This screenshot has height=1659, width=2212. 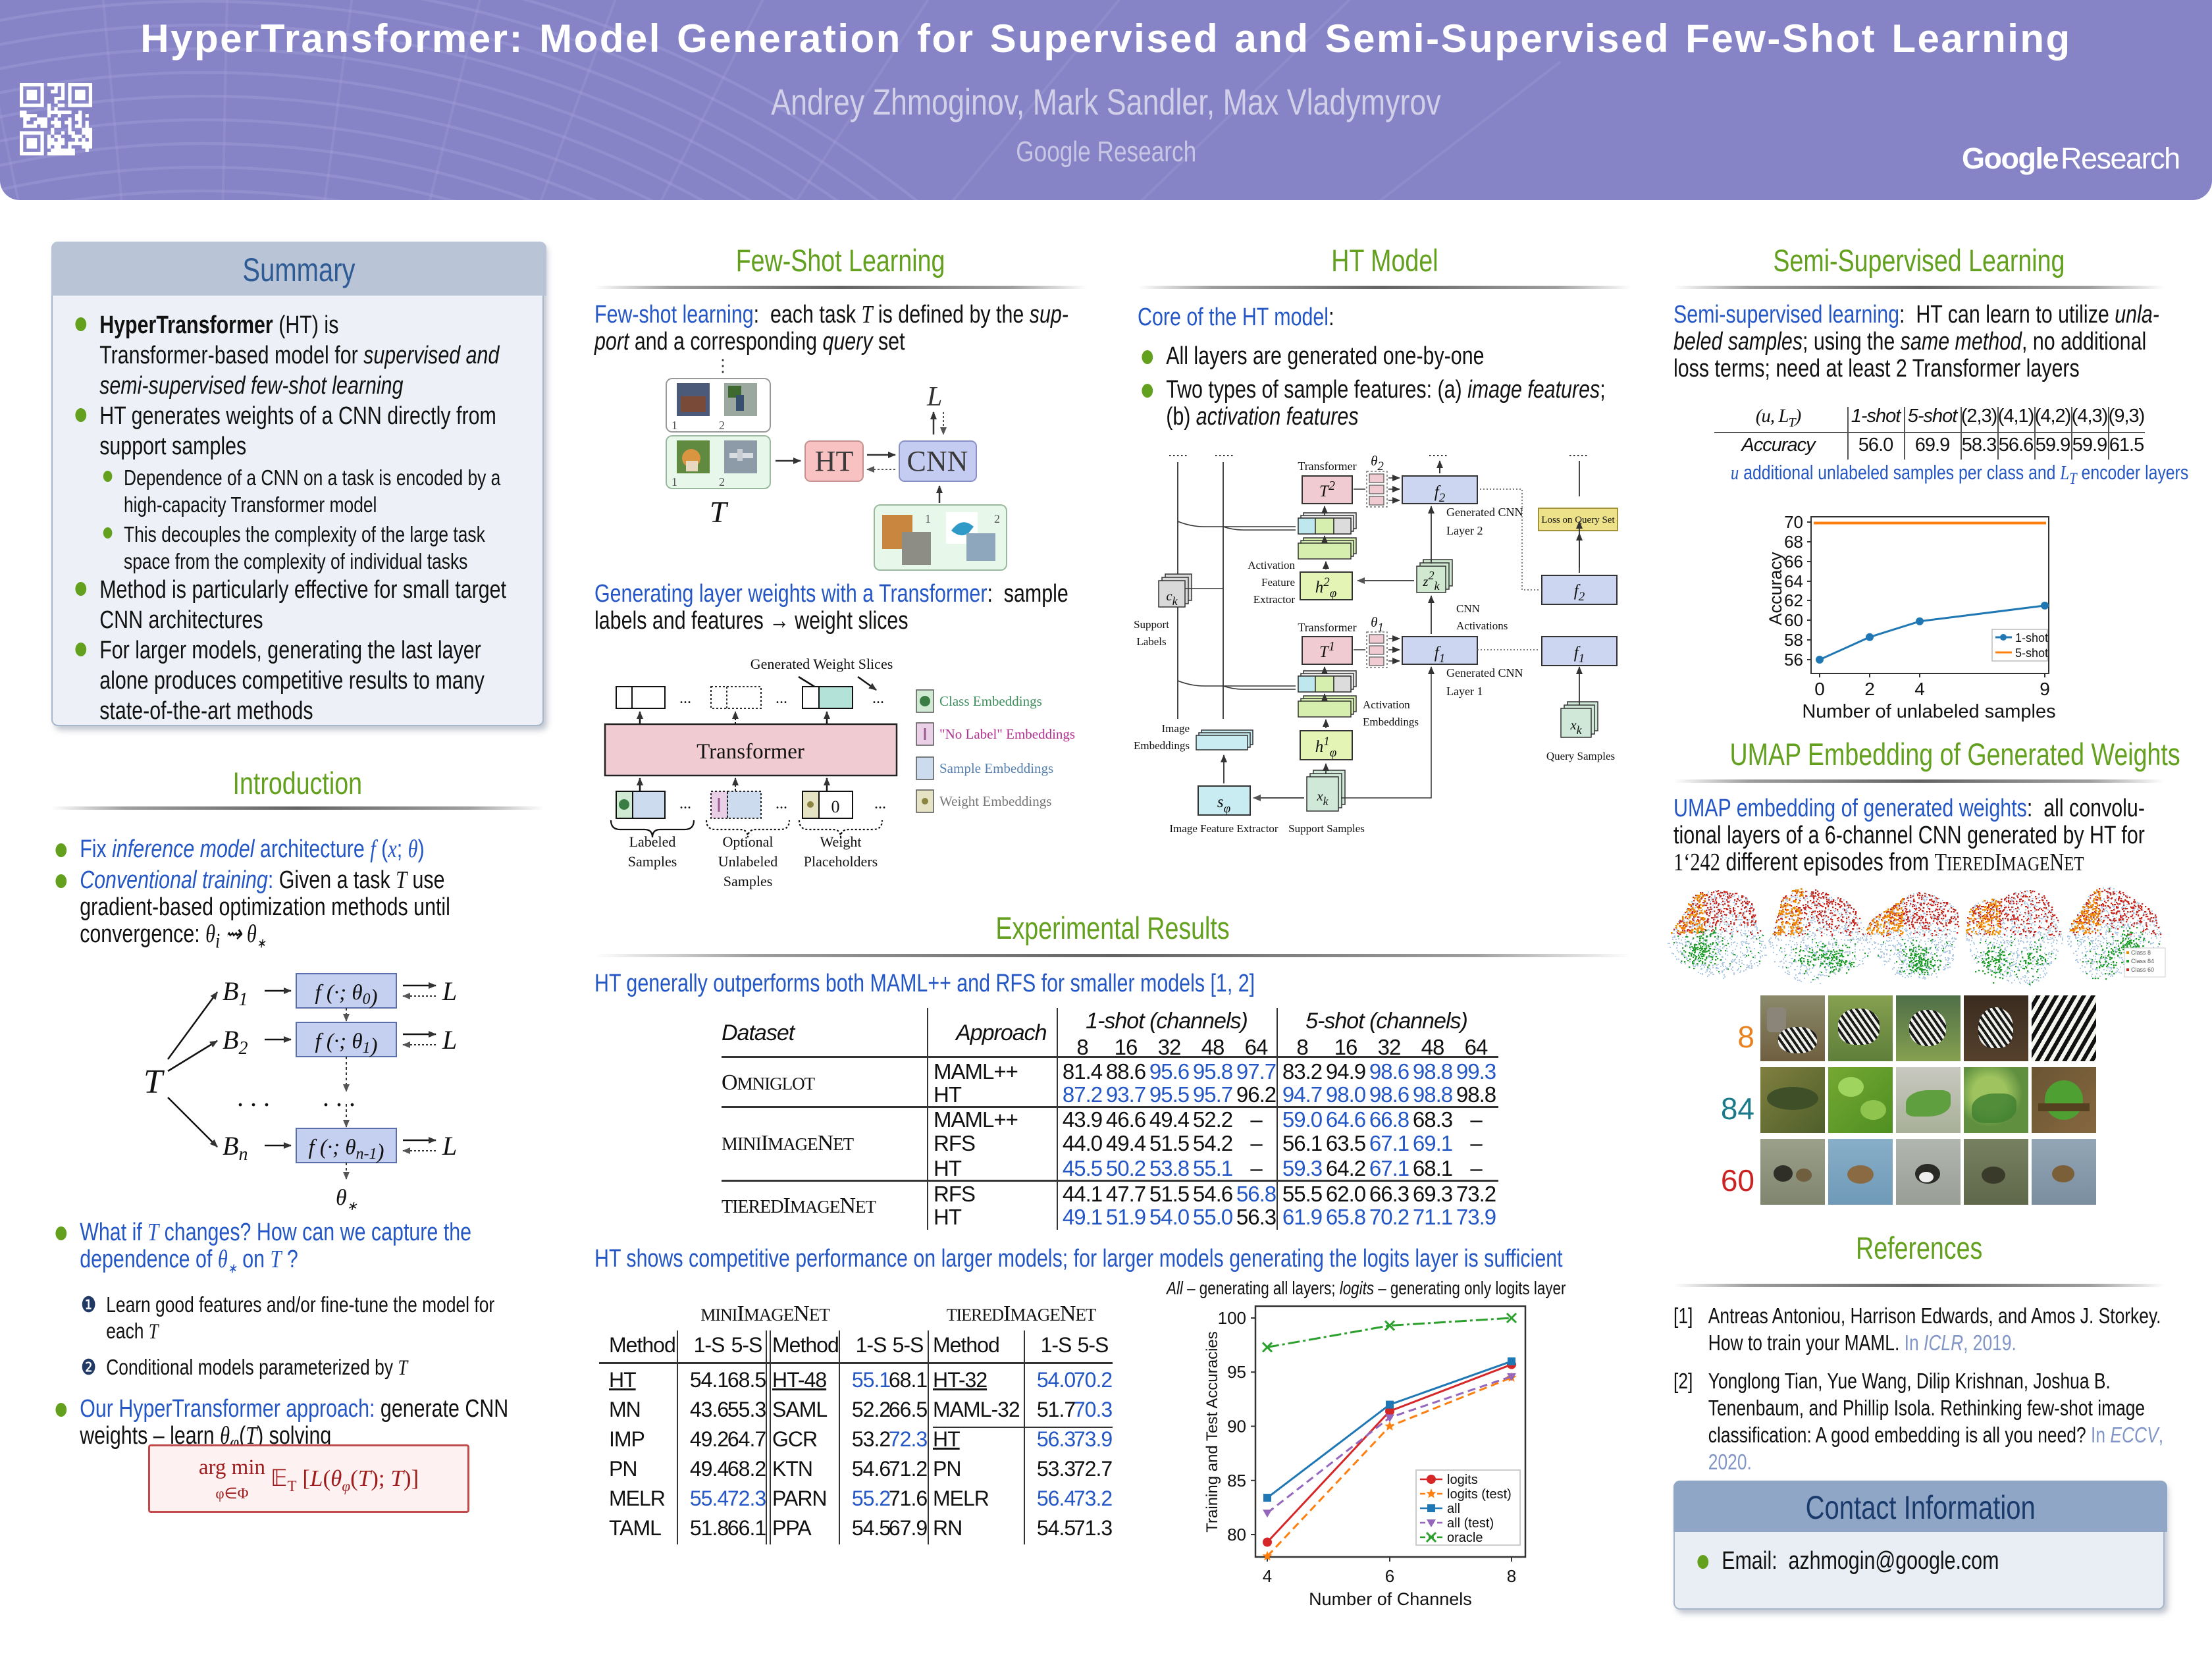 What do you see at coordinates (2045, 689) in the screenshot?
I see `svg-text: 9` at bounding box center [2045, 689].